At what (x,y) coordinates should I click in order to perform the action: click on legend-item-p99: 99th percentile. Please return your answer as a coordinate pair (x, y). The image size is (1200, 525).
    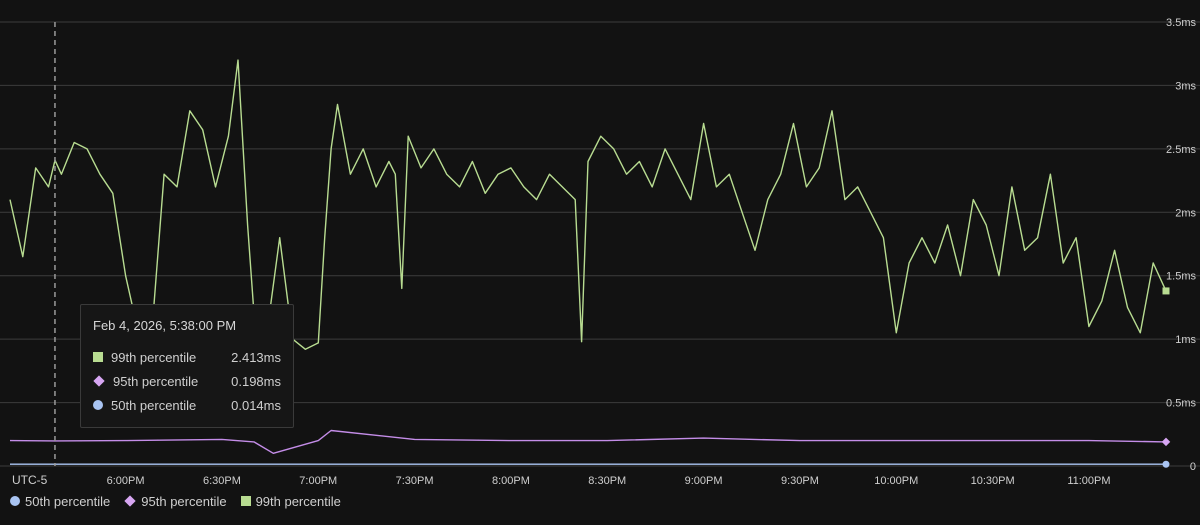
    Looking at the image, I should click on (290, 501).